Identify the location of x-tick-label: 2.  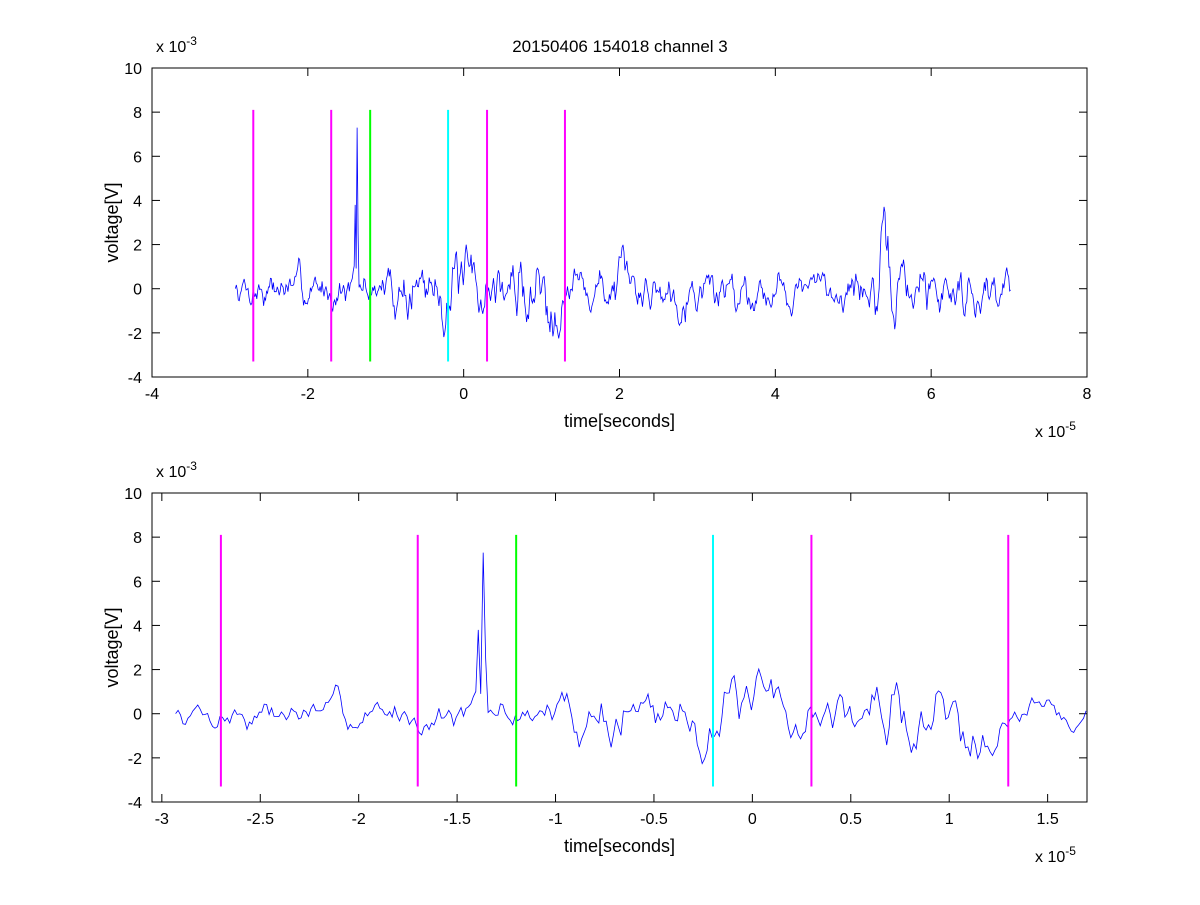
(619, 394).